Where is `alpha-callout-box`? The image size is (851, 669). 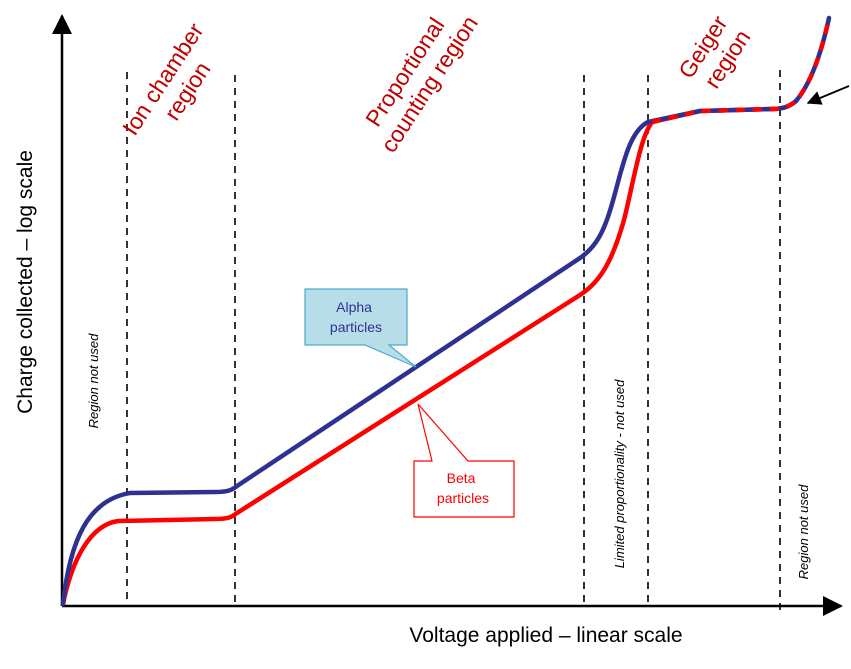 alpha-callout-box is located at coordinates (360, 328).